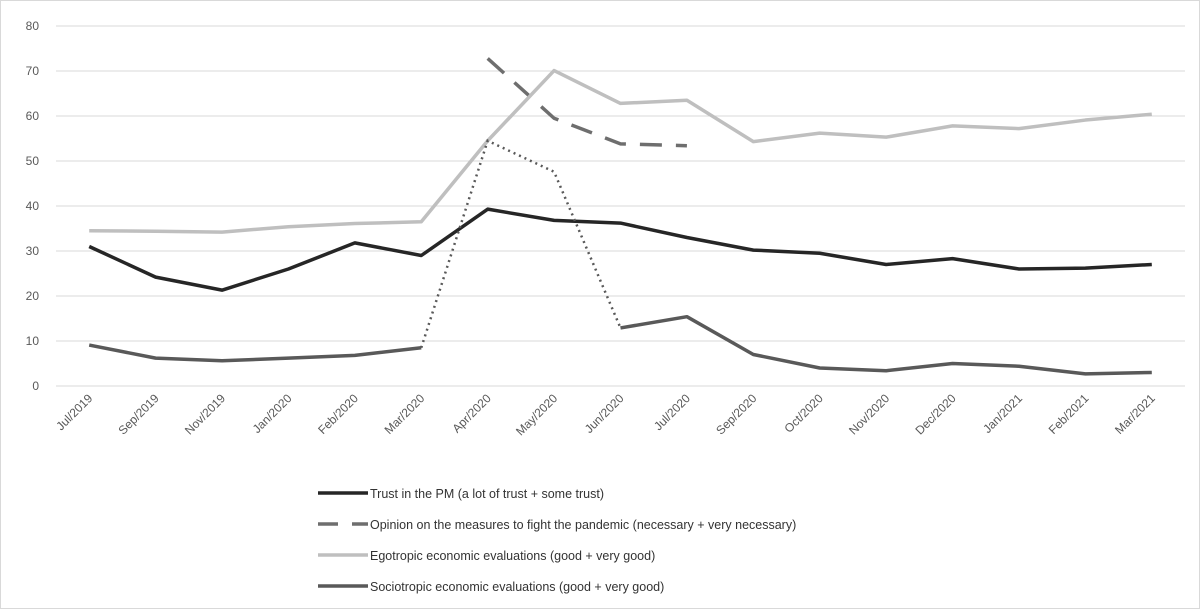 Image resolution: width=1200 pixels, height=613 pixels. What do you see at coordinates (1069, 414) in the screenshot?
I see `x-tick-label: Feb/2021` at bounding box center [1069, 414].